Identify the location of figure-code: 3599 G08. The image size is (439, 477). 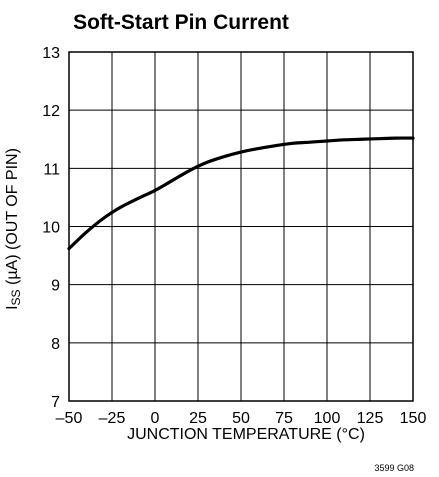
(394, 468).